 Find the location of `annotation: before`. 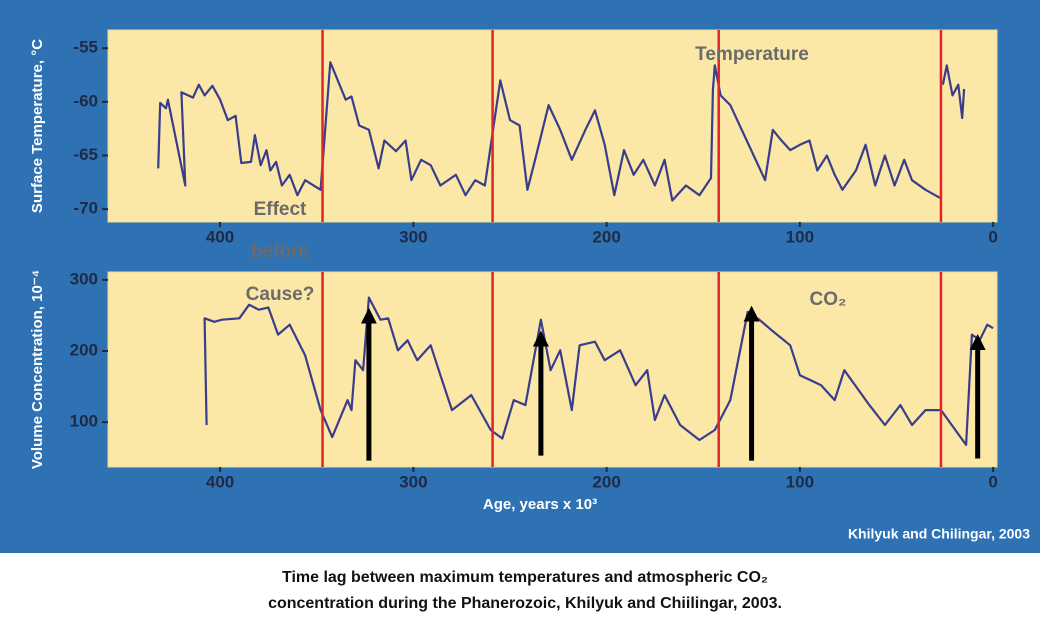

annotation: before is located at coordinates (280, 251).